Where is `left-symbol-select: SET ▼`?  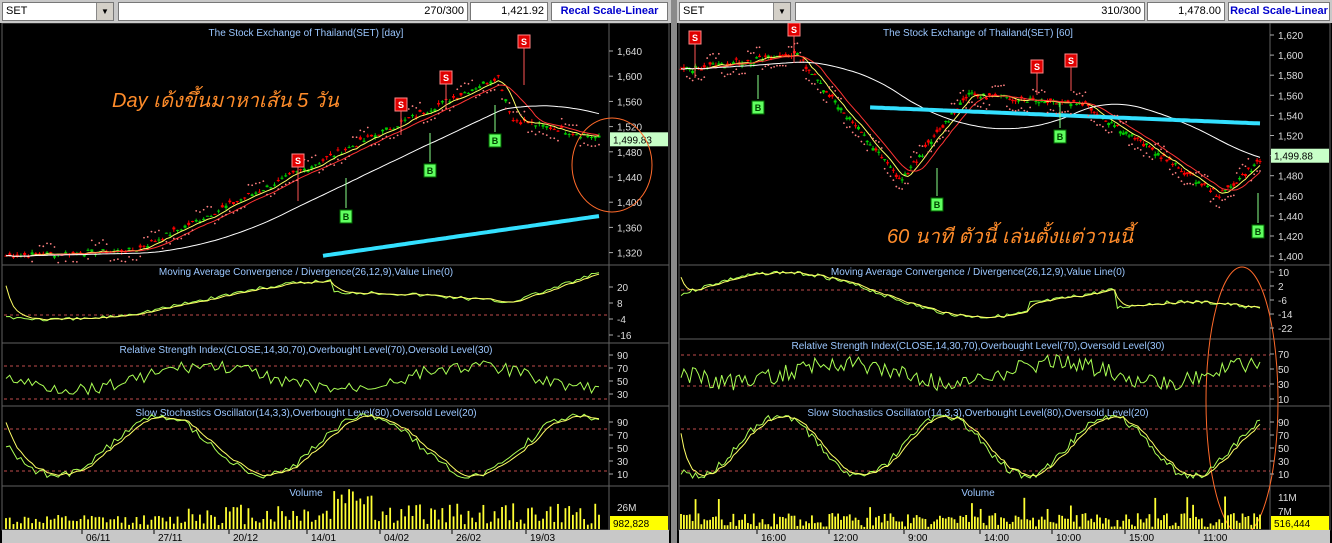 left-symbol-select: SET ▼ is located at coordinates (58, 11).